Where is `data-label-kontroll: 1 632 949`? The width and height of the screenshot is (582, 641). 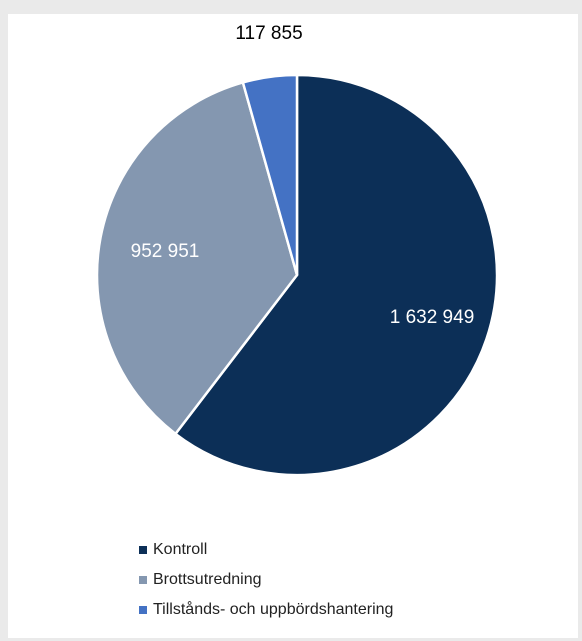
data-label-kontroll: 1 632 949 is located at coordinates (432, 317).